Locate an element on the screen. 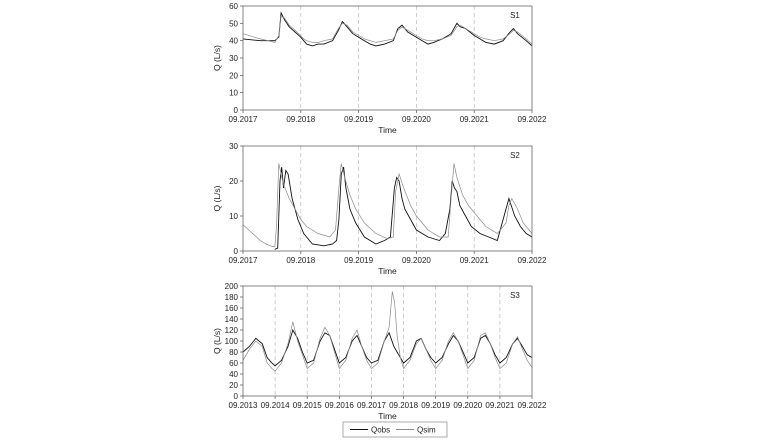  y-tick-label: 160 is located at coordinates (232, 308).